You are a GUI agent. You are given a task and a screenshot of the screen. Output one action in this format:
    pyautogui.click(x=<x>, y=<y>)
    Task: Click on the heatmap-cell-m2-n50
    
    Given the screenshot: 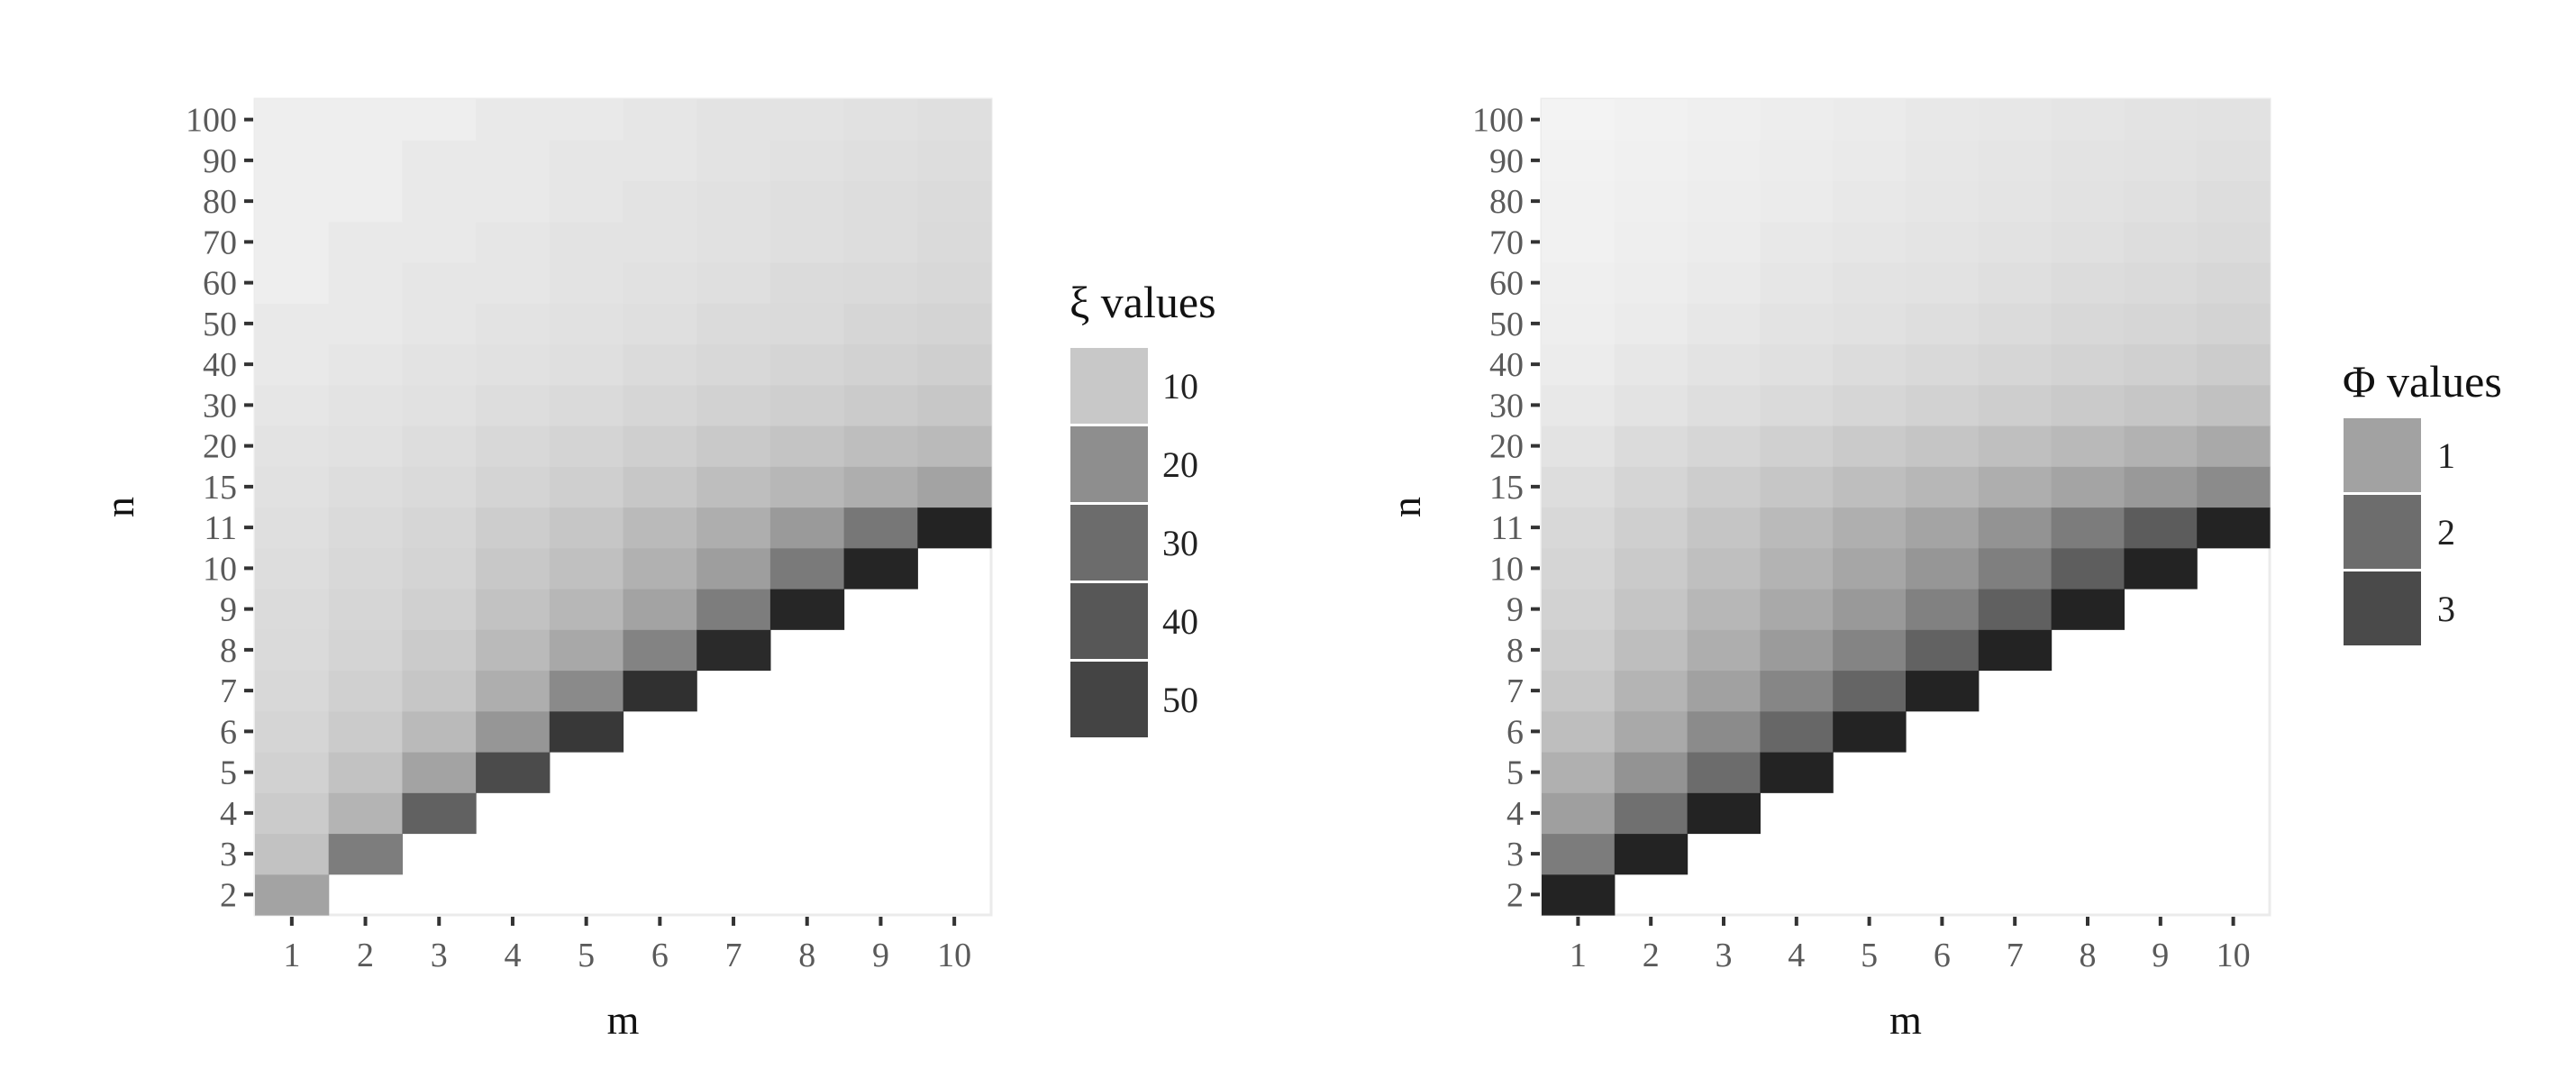 What is the action you would take?
    pyautogui.click(x=1651, y=324)
    